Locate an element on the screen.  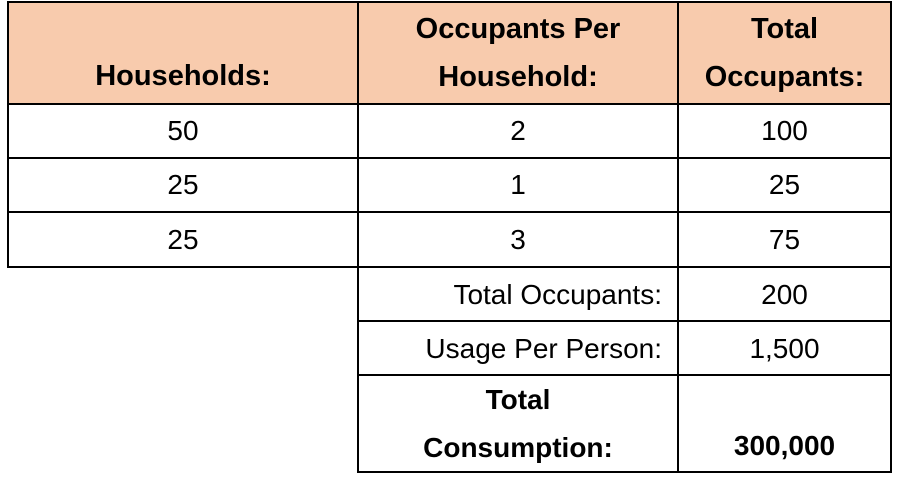
row-2-occupants-per-household: 1 is located at coordinates (518, 184).